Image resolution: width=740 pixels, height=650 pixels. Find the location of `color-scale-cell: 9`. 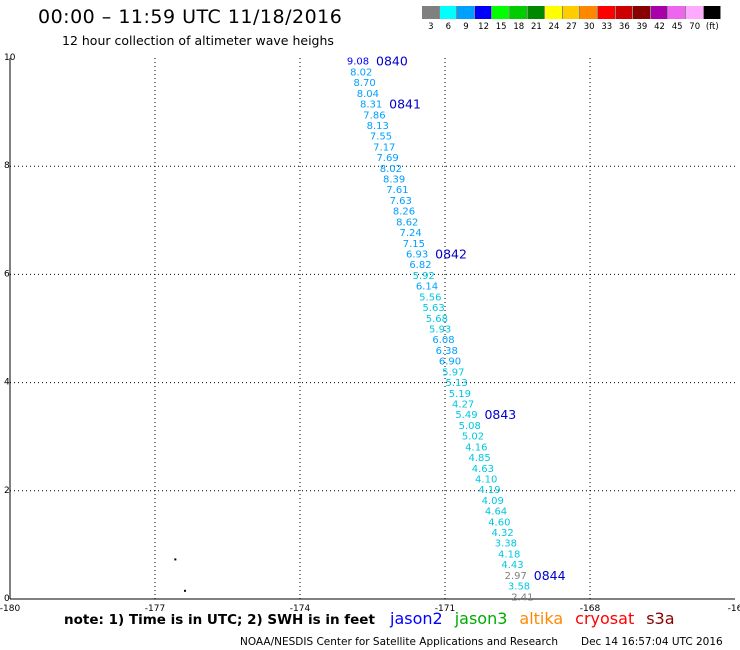

color-scale-cell: 9 is located at coordinates (466, 19).